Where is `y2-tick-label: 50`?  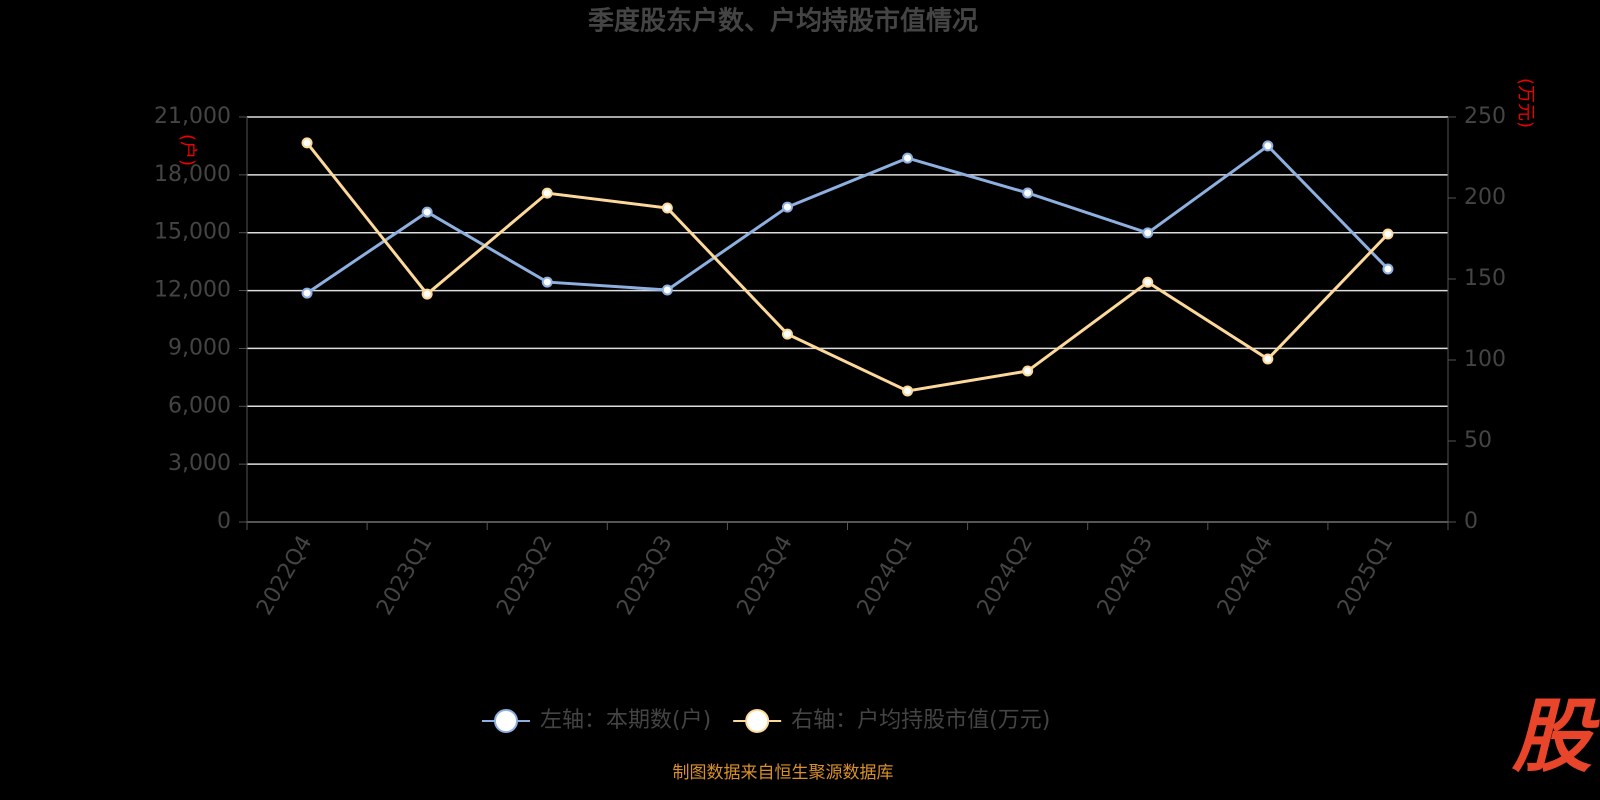
y2-tick-label: 50 is located at coordinates (1478, 440).